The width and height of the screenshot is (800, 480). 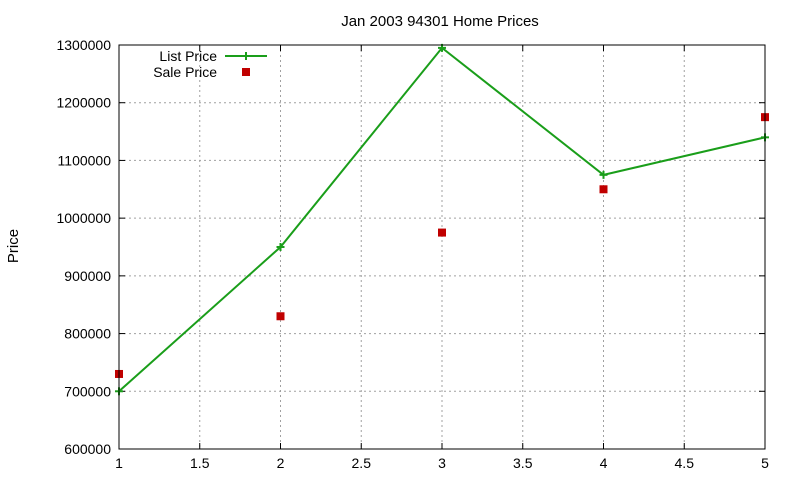 What do you see at coordinates (362, 463) in the screenshot?
I see `x-tick-label: 2.5` at bounding box center [362, 463].